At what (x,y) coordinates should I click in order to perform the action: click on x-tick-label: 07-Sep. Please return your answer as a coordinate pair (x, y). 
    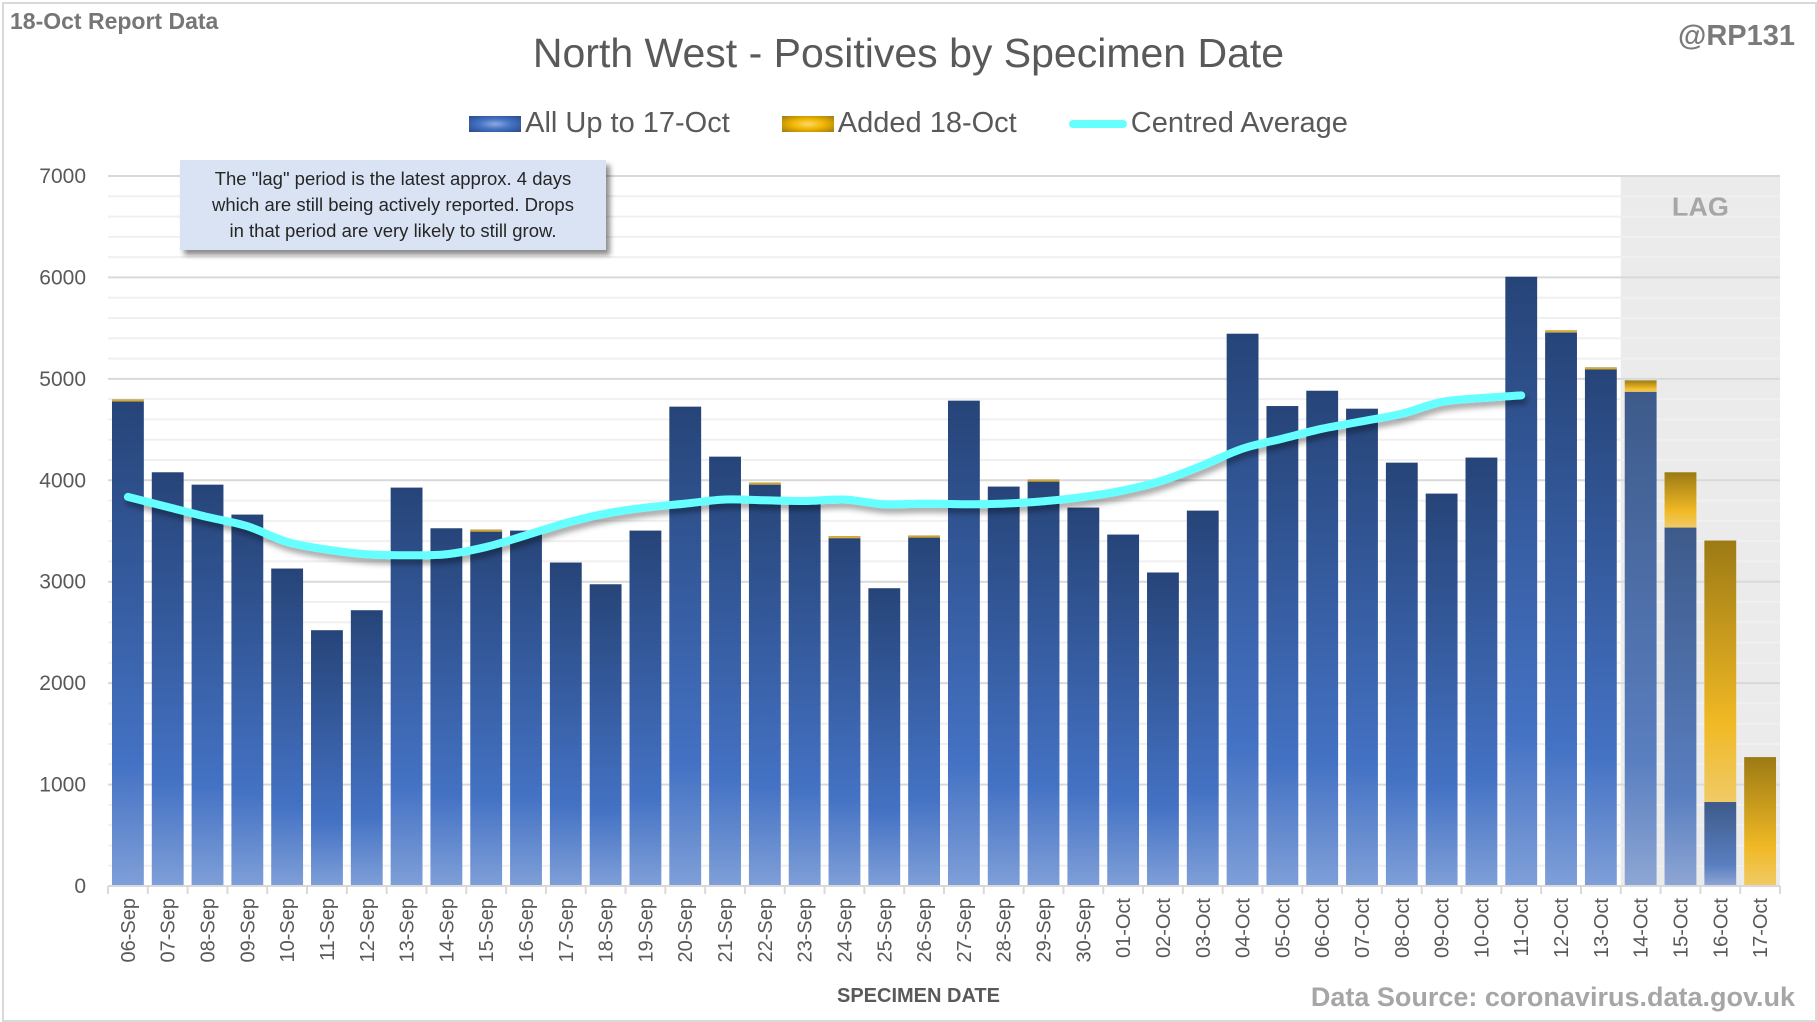
    Looking at the image, I should click on (169, 930).